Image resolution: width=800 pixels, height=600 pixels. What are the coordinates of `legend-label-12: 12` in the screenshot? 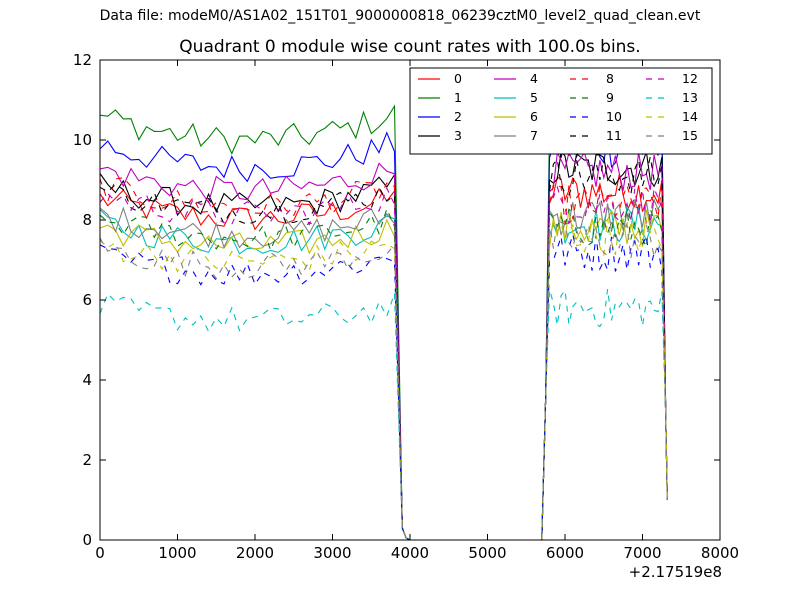 It's located at (690, 78).